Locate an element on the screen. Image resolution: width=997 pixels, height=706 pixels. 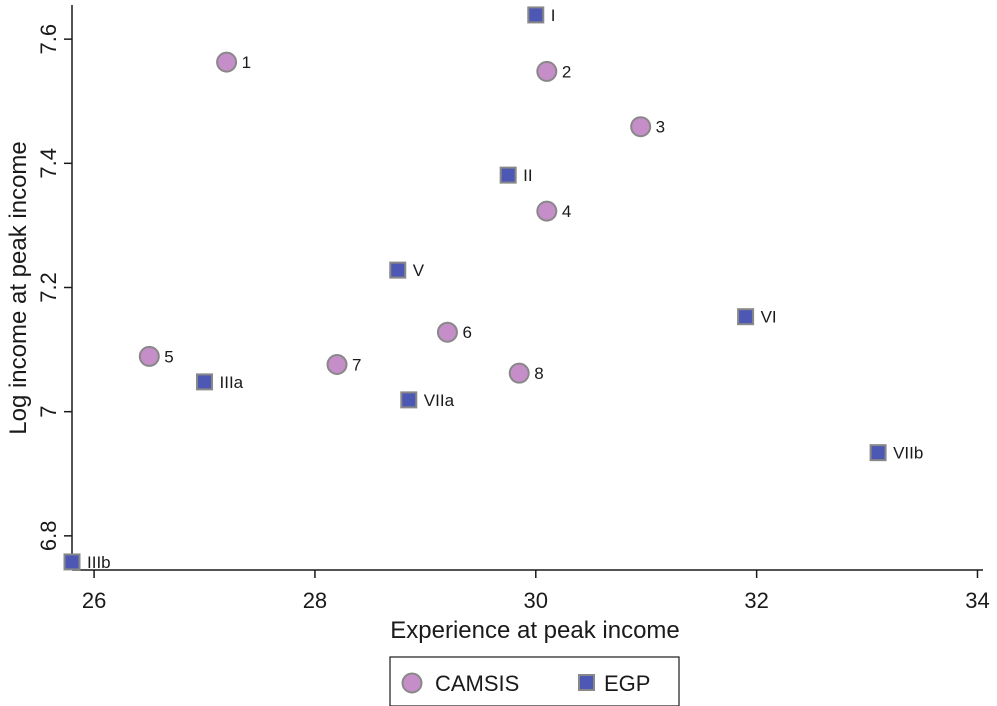
legend-egp-marker is located at coordinates (586, 682).